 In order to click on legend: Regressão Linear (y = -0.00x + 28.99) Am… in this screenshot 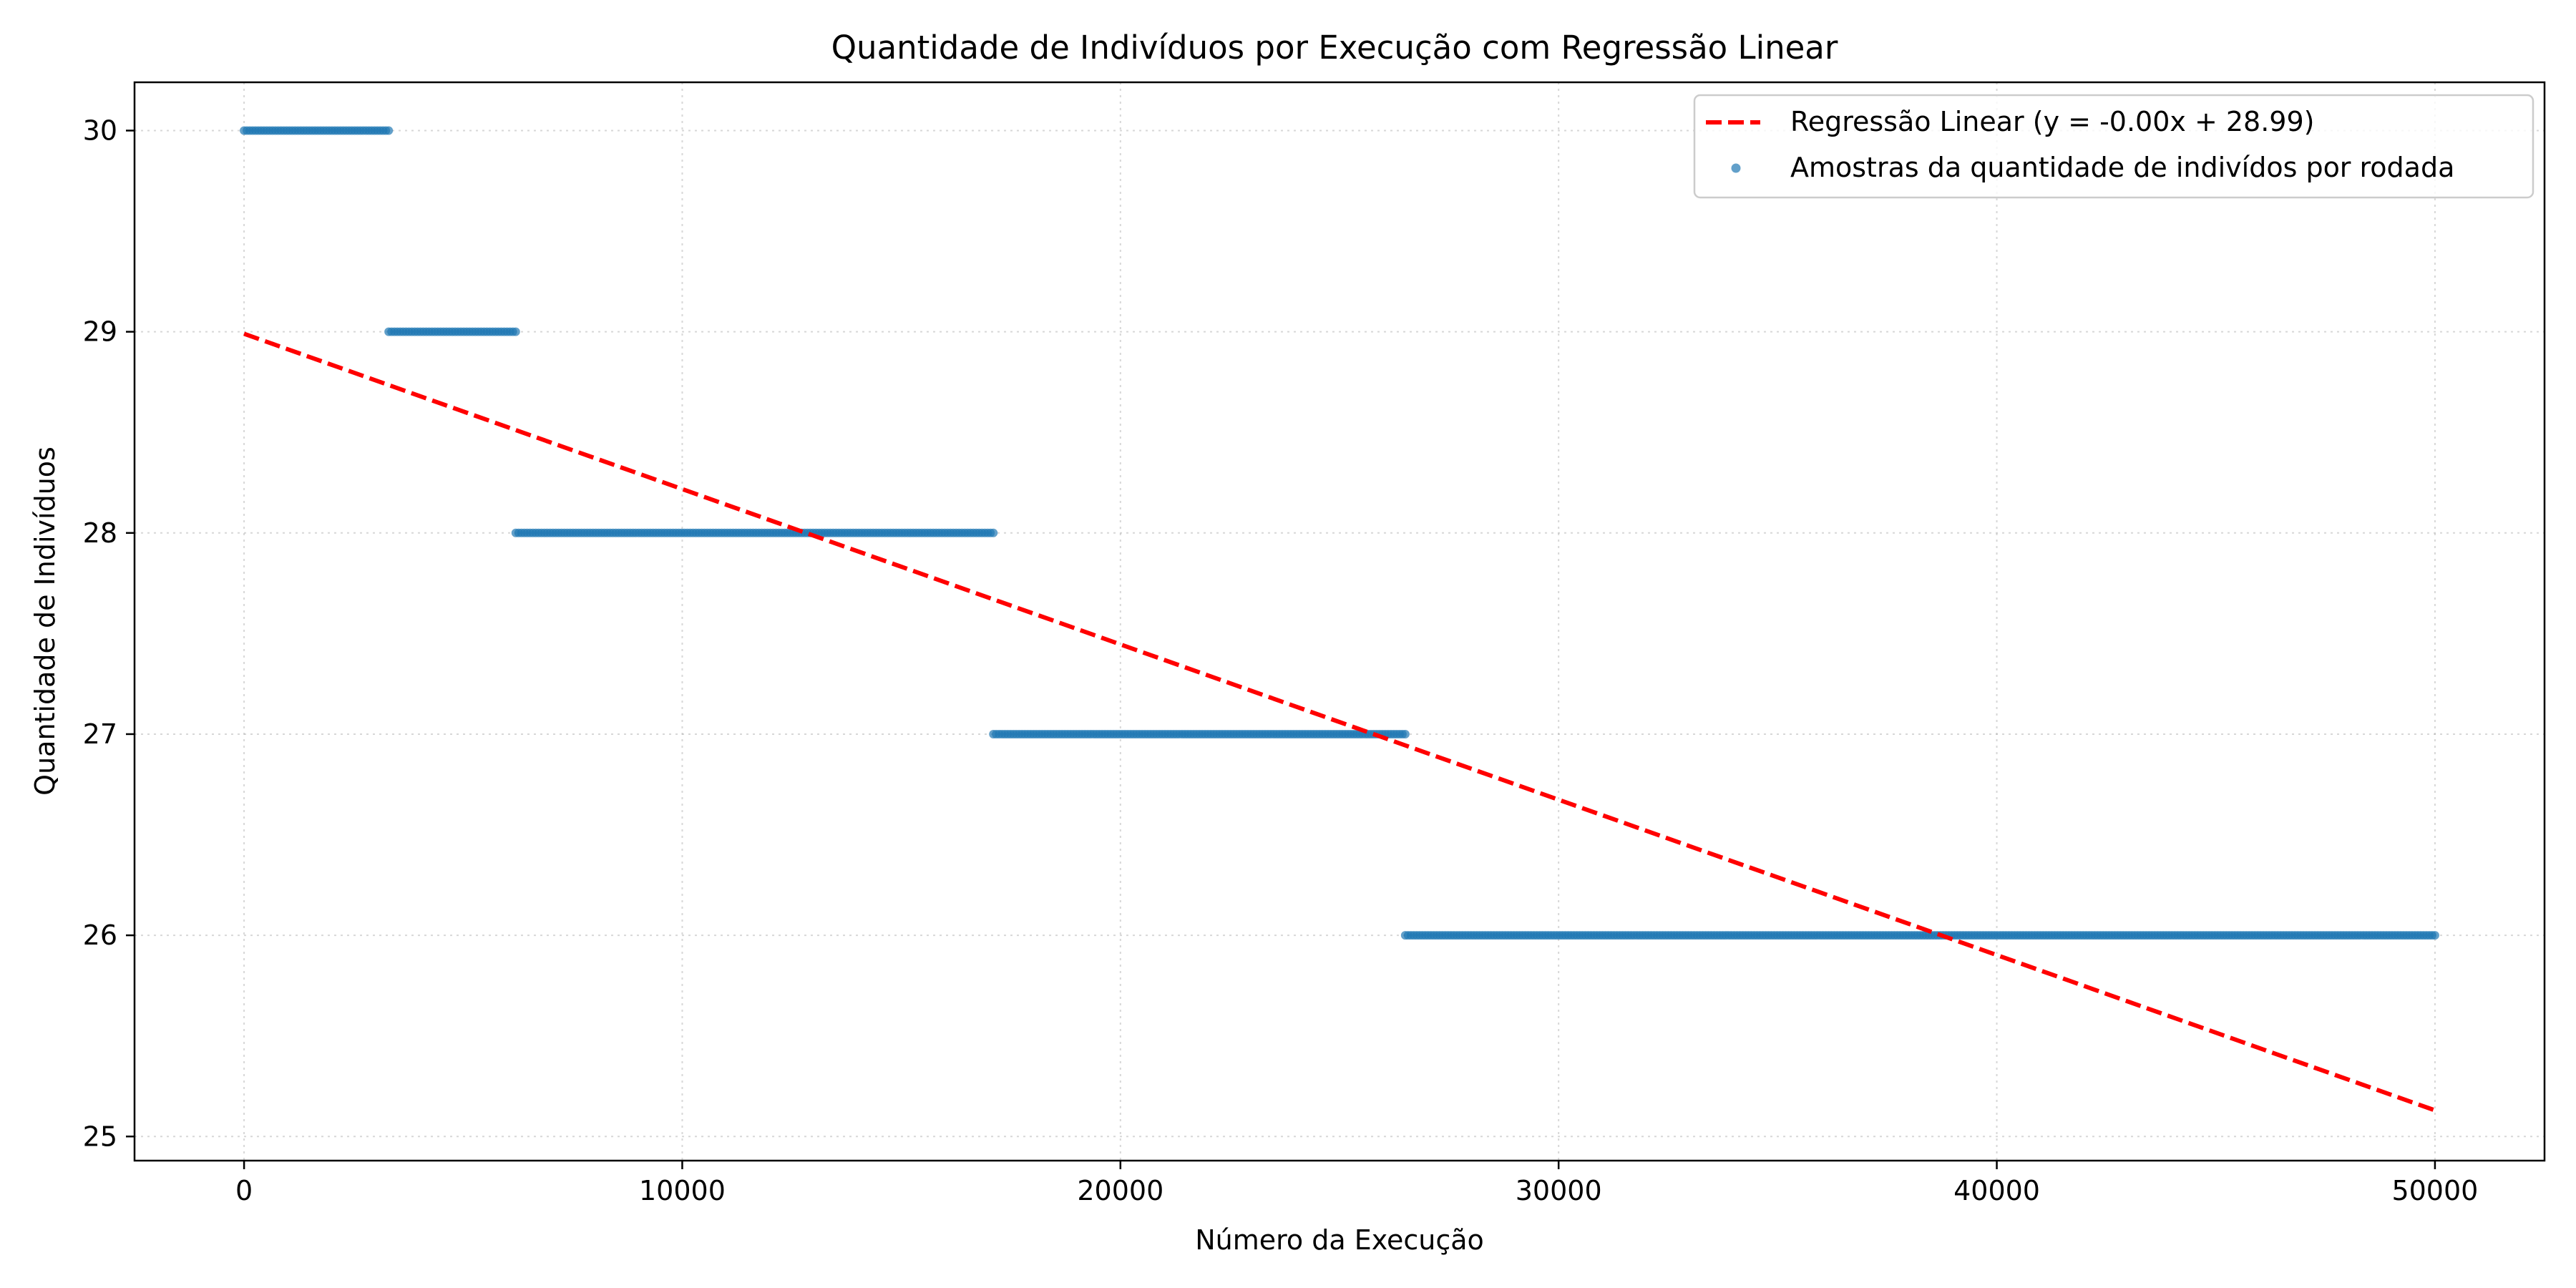, I will do `click(2113, 146)`.